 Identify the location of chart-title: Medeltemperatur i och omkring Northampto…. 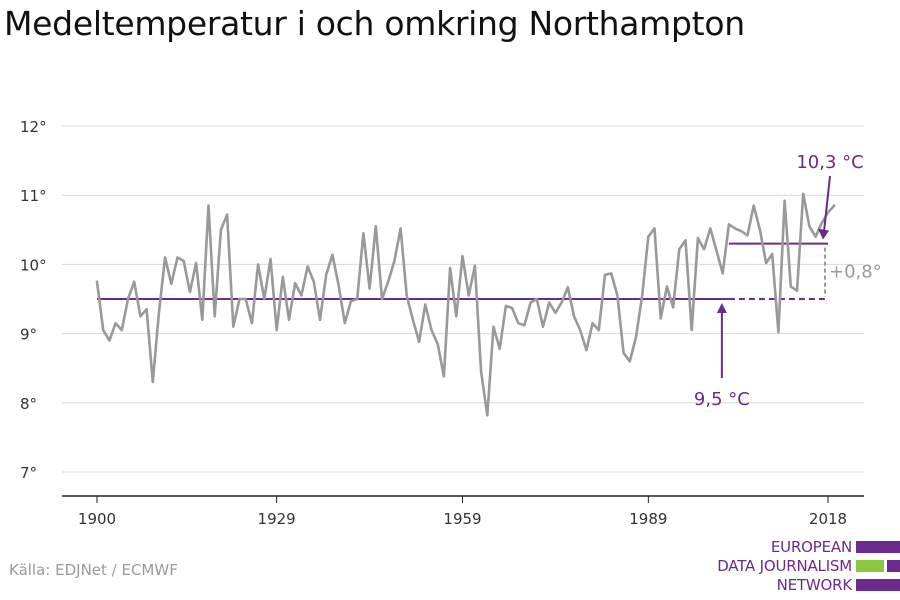
(374, 23).